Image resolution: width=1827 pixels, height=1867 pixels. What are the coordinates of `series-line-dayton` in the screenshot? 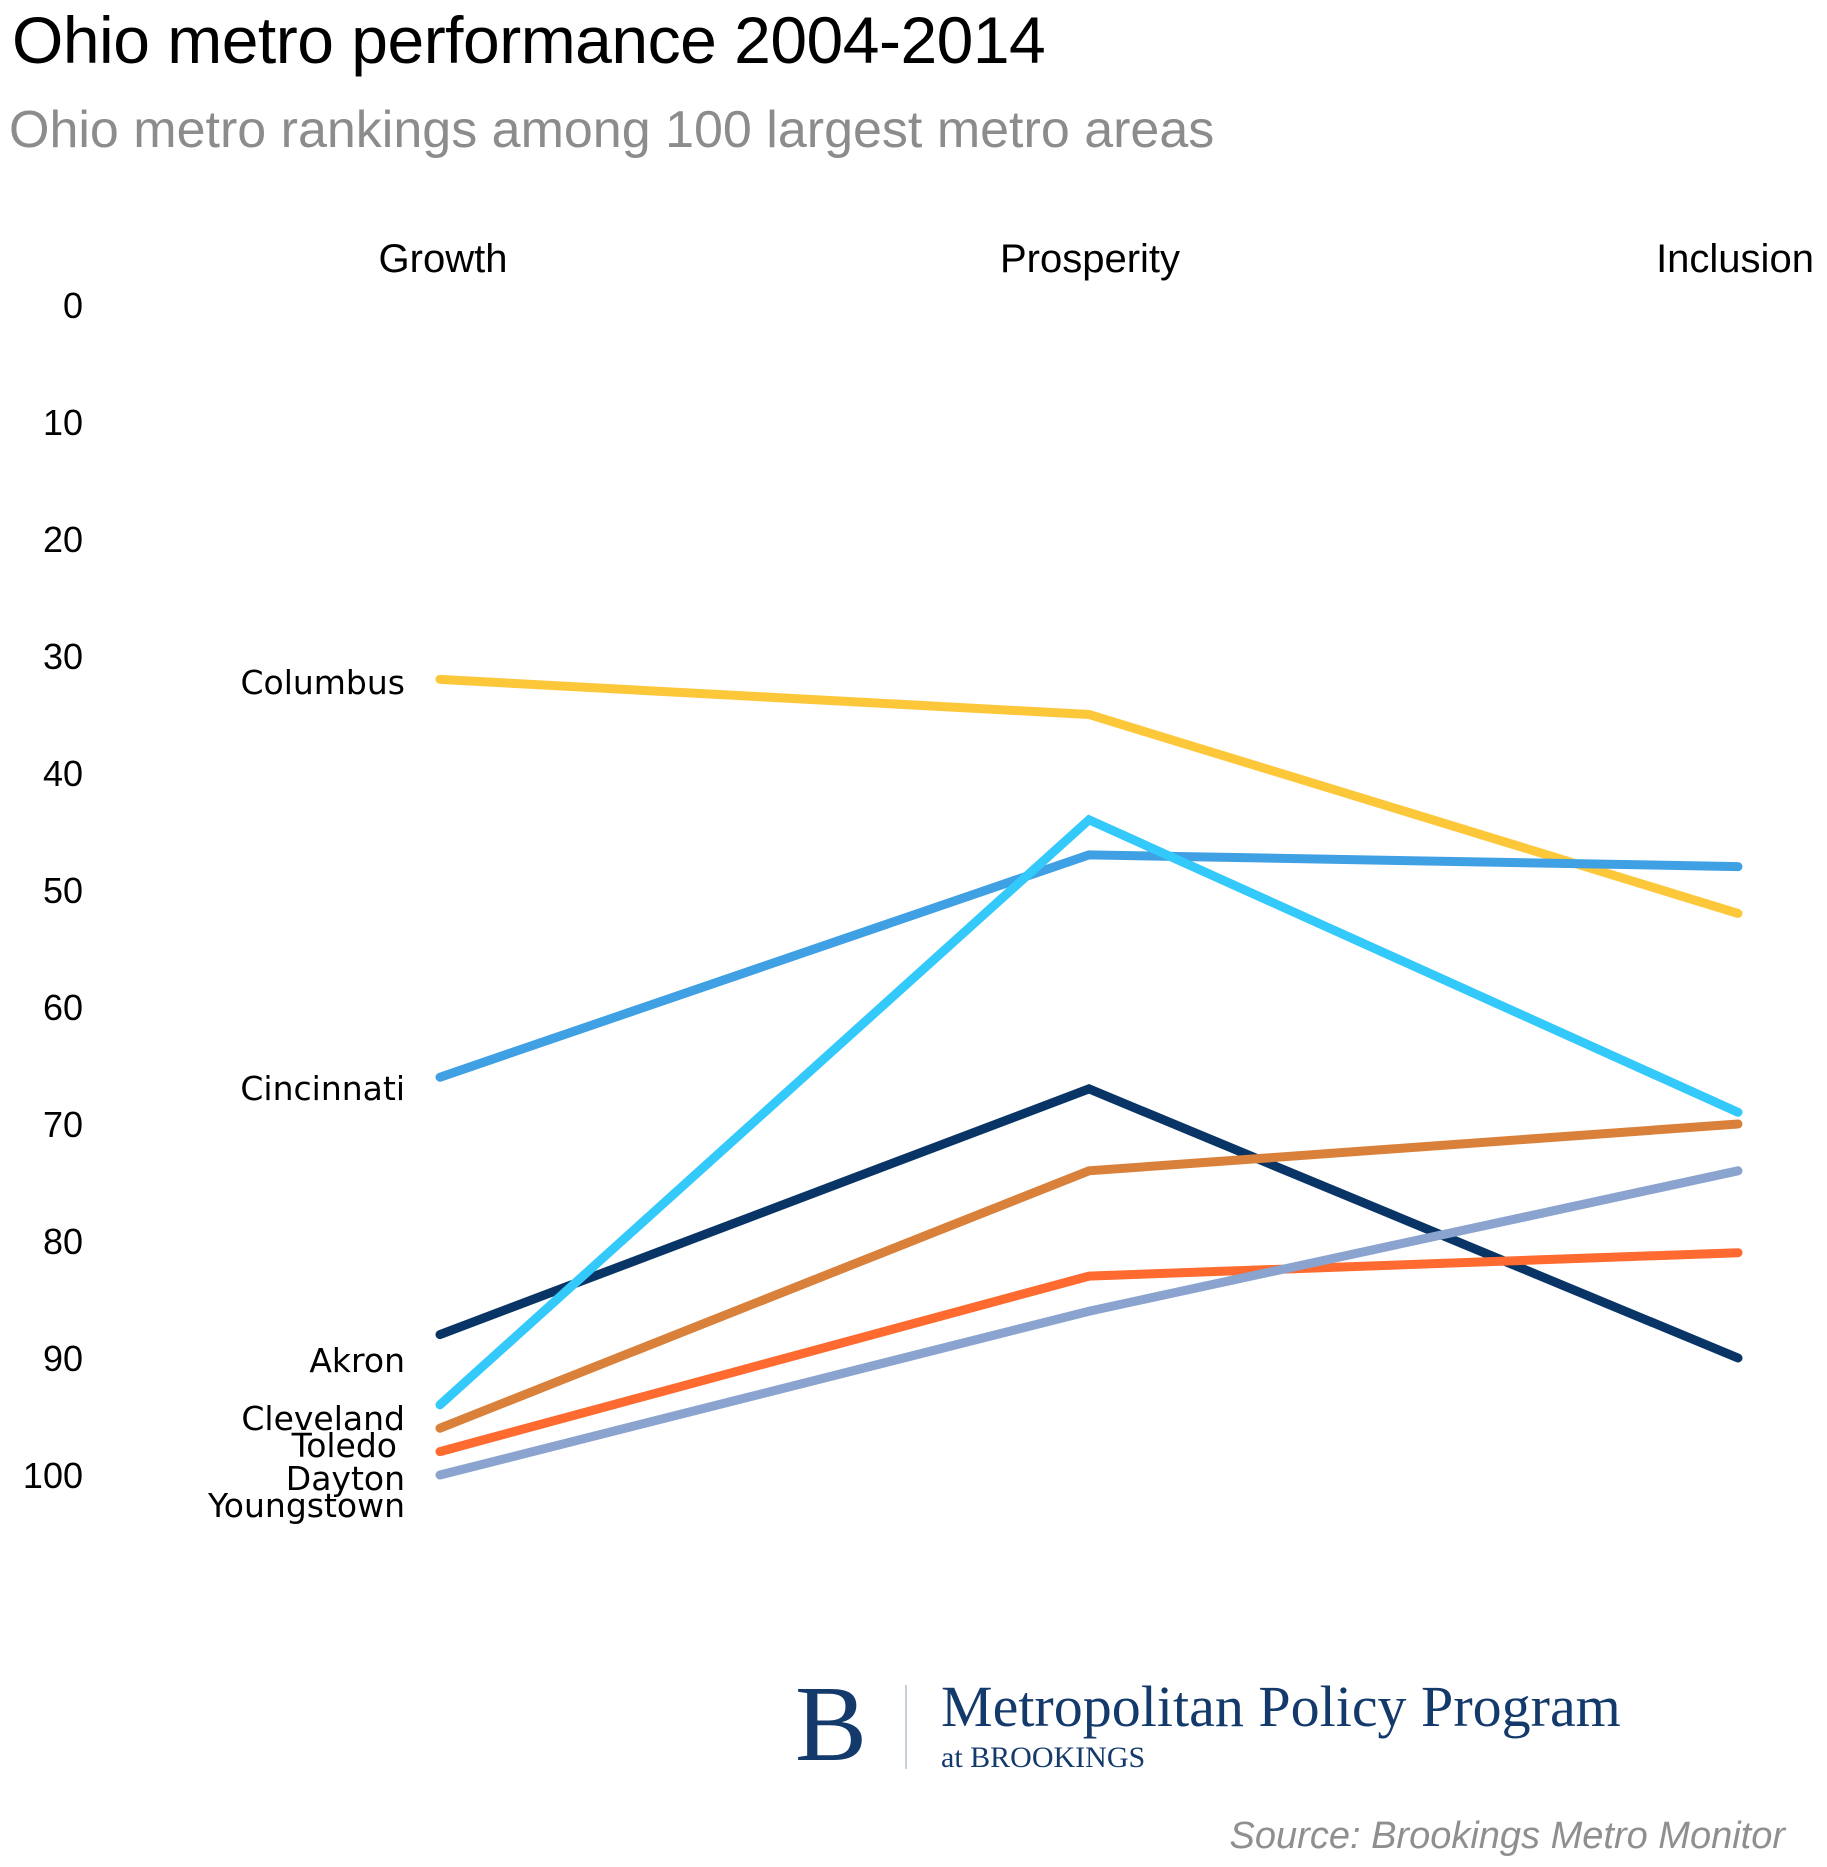 It's located at (1089, 1352).